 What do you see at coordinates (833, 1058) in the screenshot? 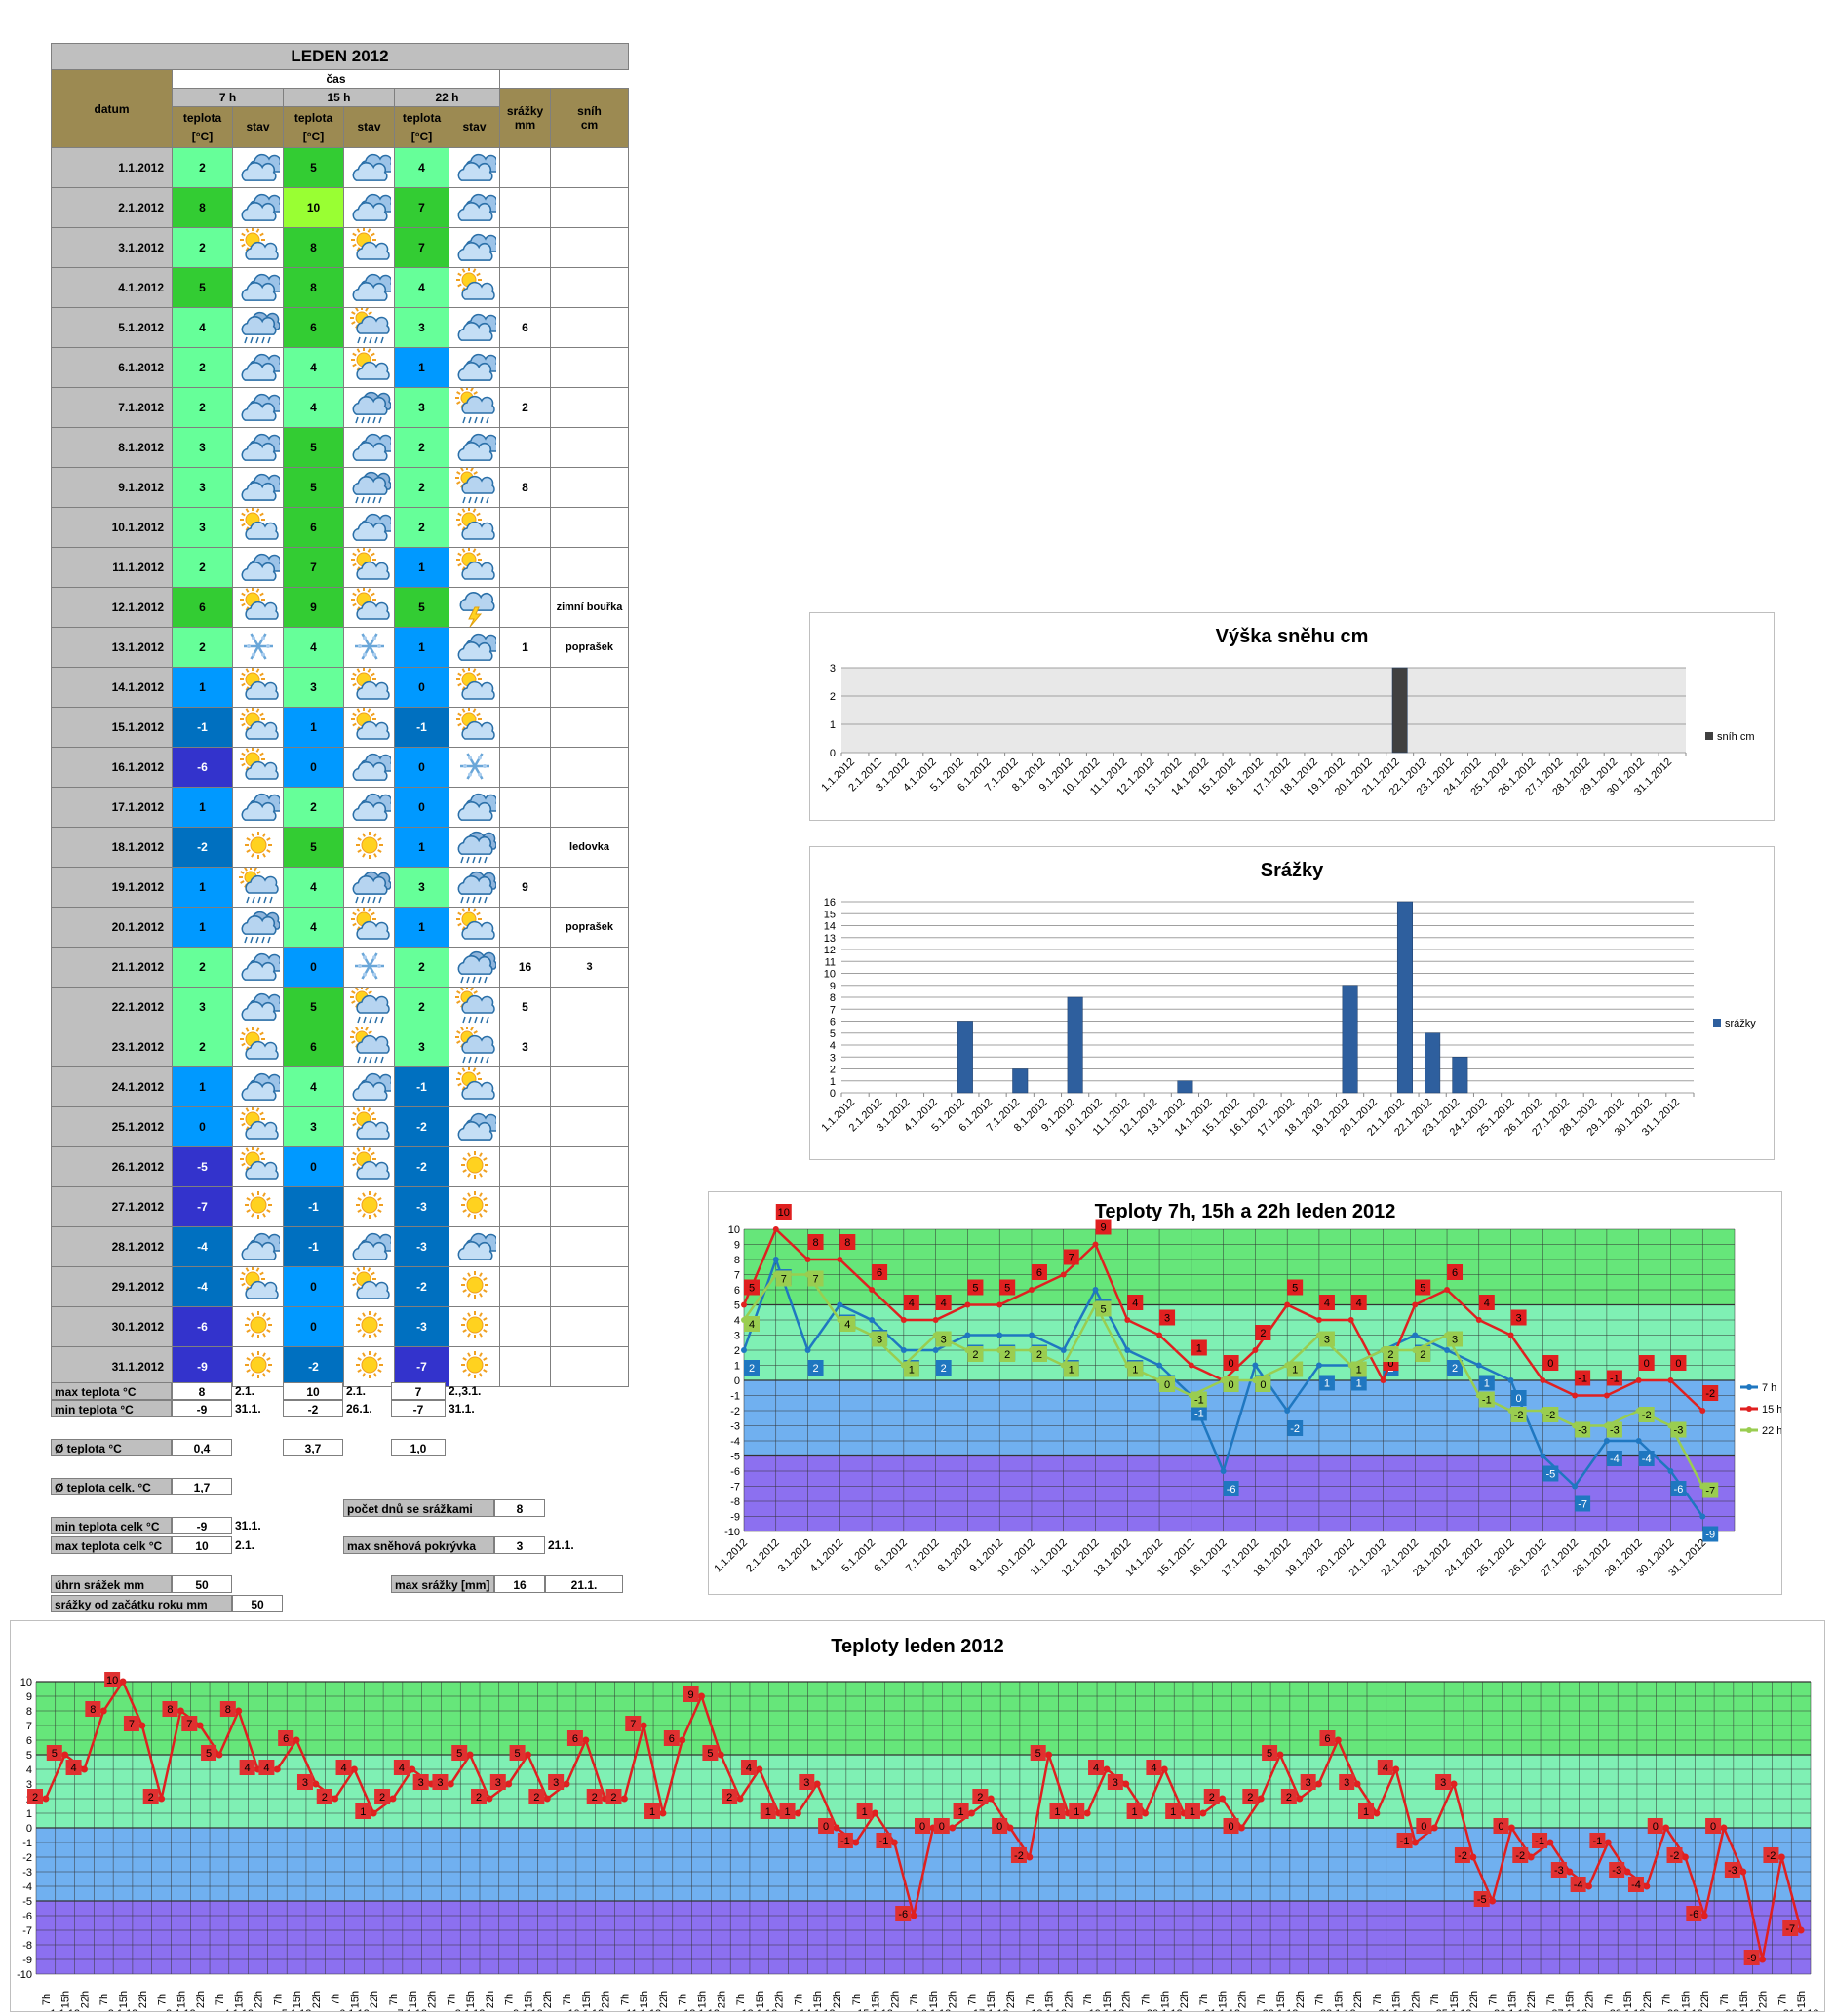
I see `y-tick-label: 3` at bounding box center [833, 1058].